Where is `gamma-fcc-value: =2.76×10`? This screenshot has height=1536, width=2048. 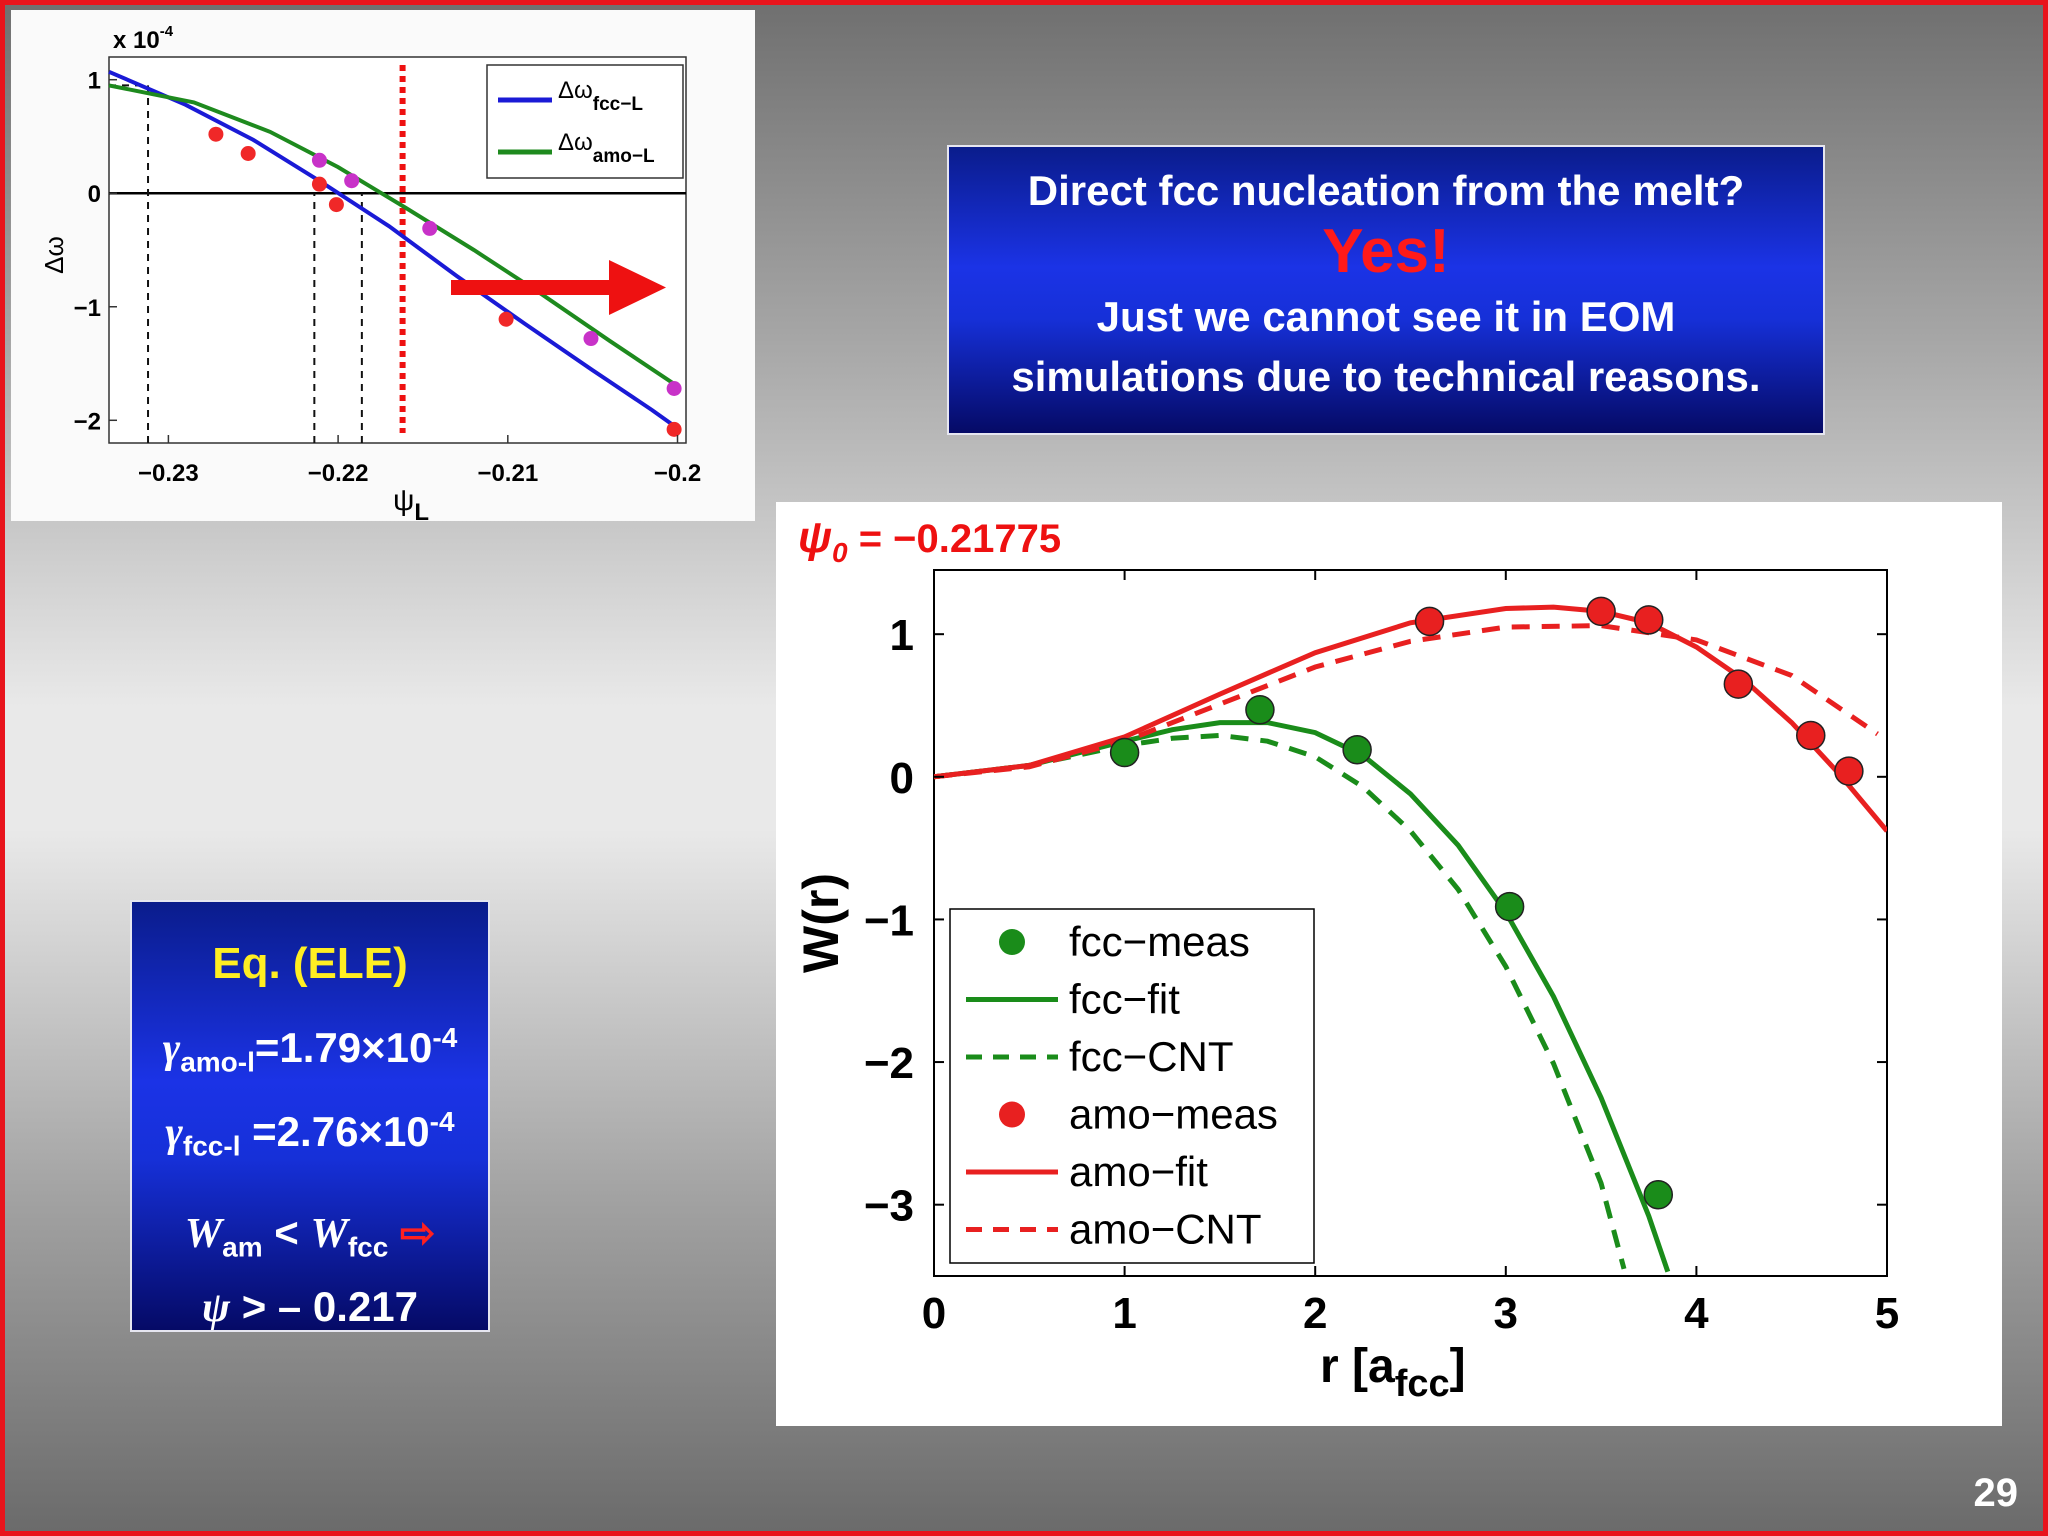 gamma-fcc-value: =2.76×10 is located at coordinates (335, 1132).